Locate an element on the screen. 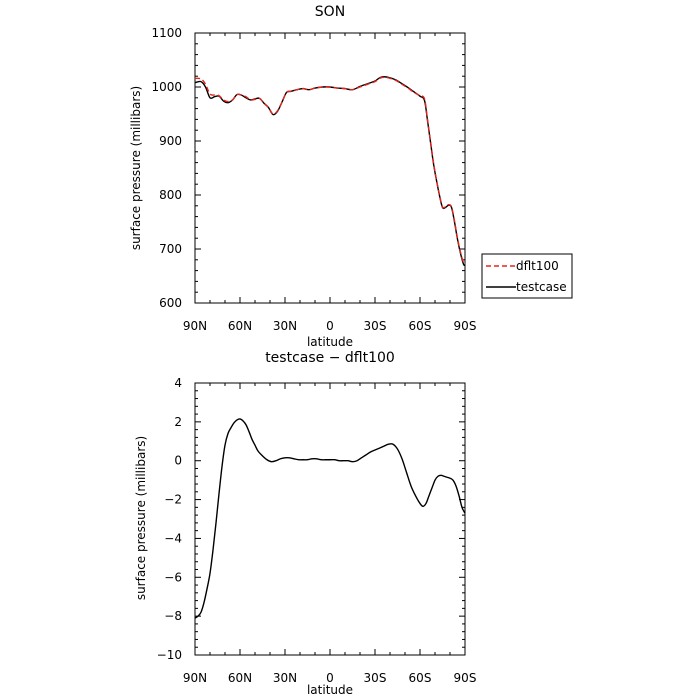 This screenshot has width=700, height=700. y-tick-label: −6 is located at coordinates (173, 577).